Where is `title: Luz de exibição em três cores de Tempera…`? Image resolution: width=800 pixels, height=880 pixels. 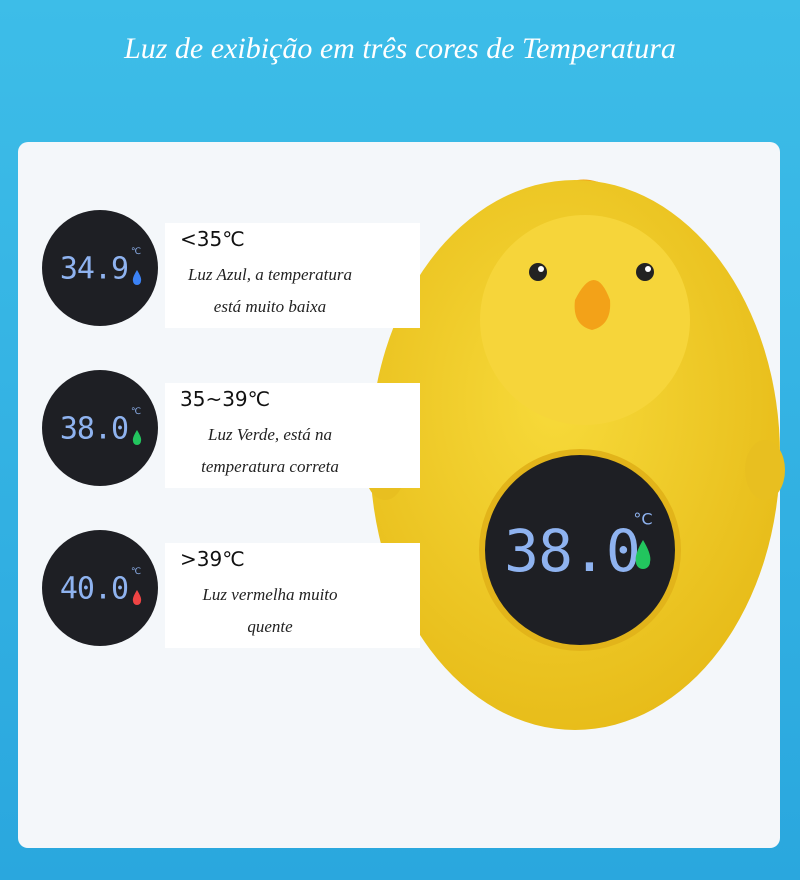
title: Luz de exibição em três cores de Tempera… is located at coordinates (399, 48).